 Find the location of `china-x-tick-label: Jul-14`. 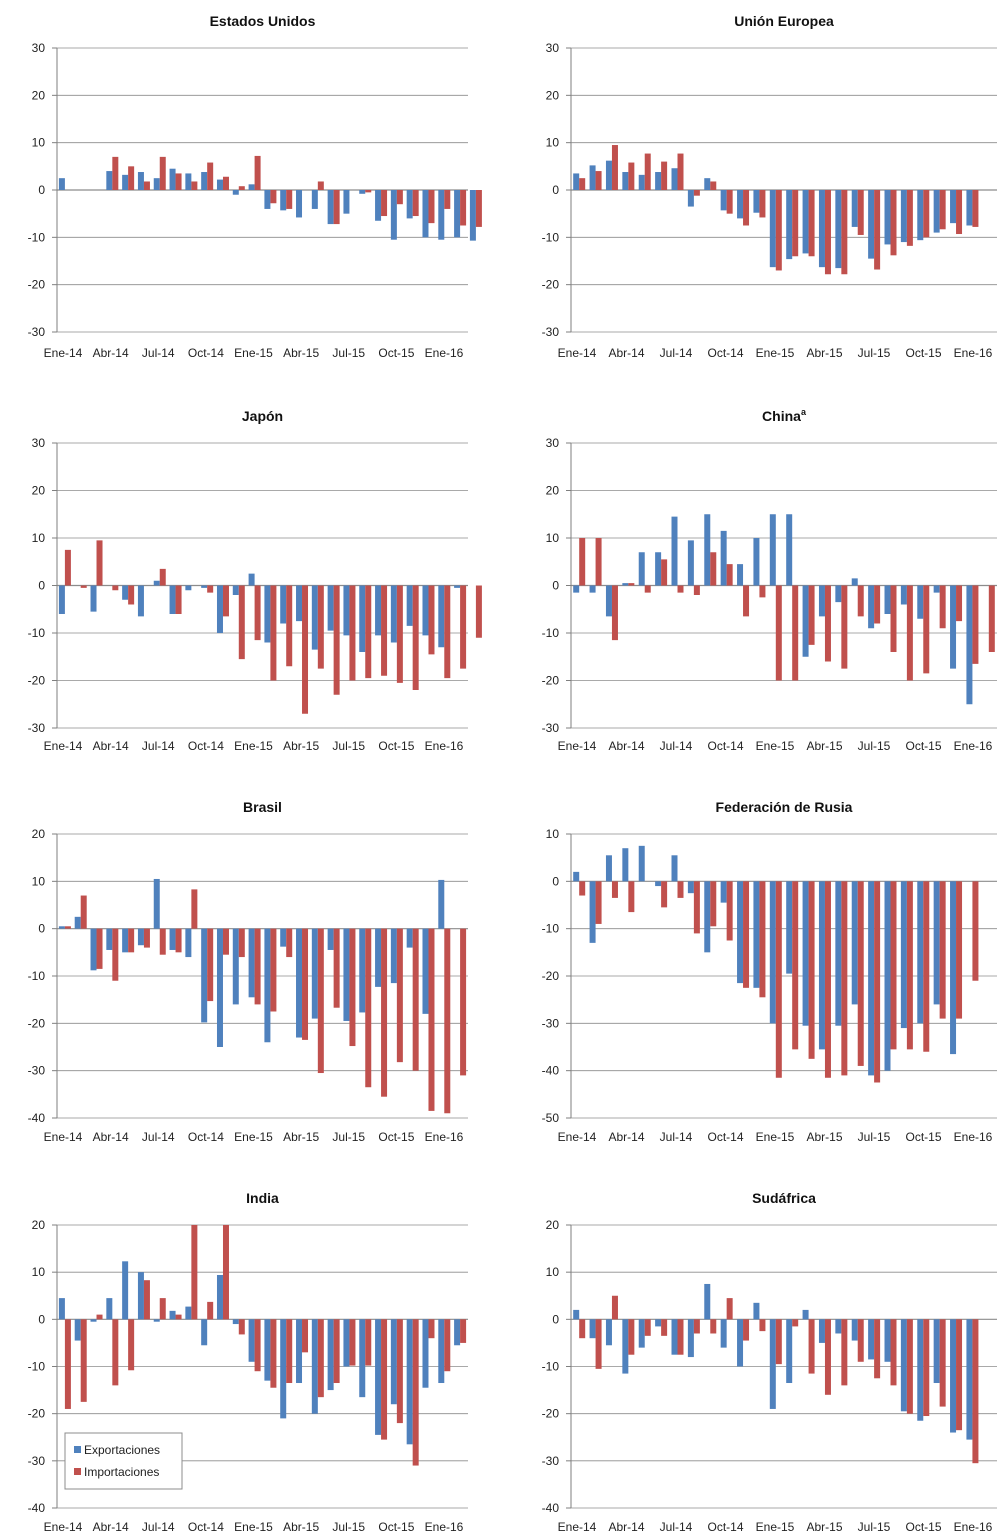

china-x-tick-label: Jul-14 is located at coordinates (676, 746).